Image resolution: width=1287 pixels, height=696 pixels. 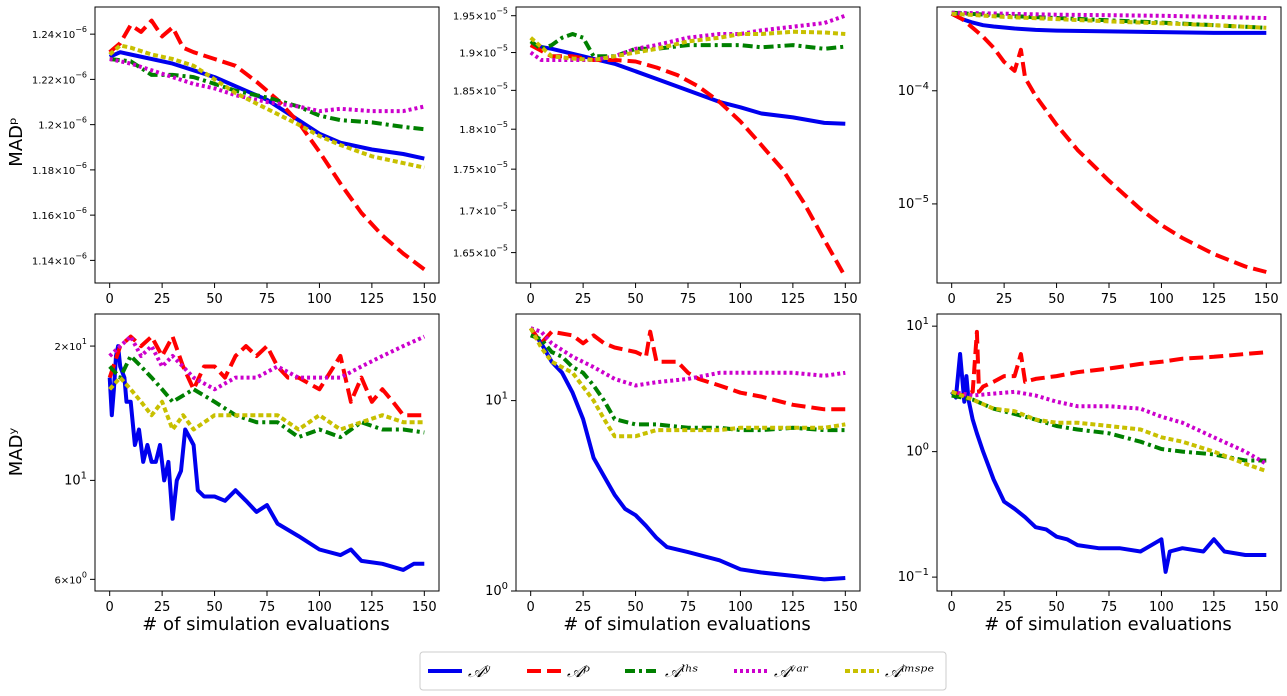 I want to click on panel-bottom-left: 0 25 50 75 100 125 150 6×100 10¹ 2×10¹, so click(x=247, y=464).